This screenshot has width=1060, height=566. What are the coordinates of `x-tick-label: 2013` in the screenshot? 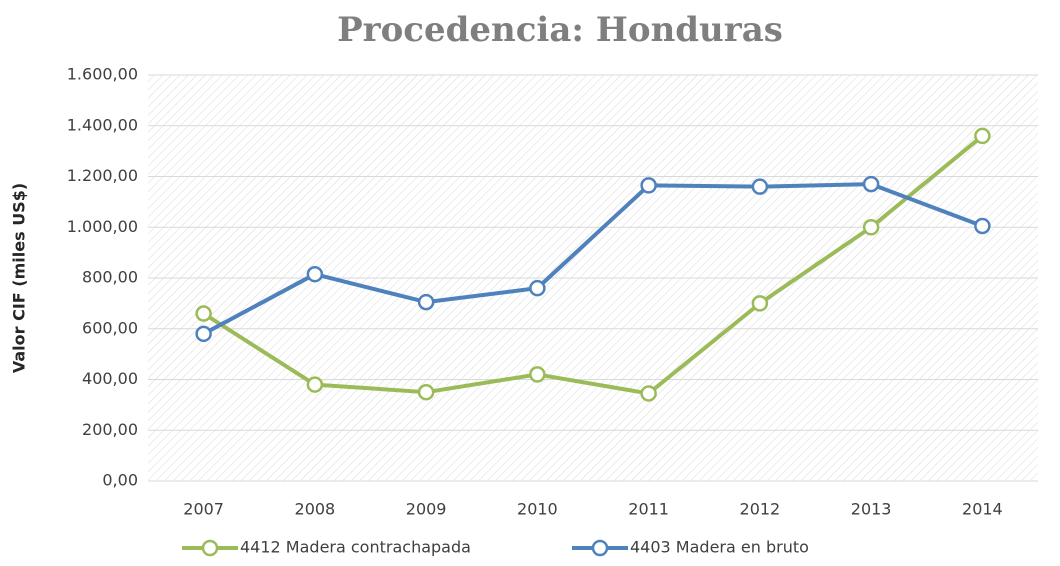 It's located at (871, 509).